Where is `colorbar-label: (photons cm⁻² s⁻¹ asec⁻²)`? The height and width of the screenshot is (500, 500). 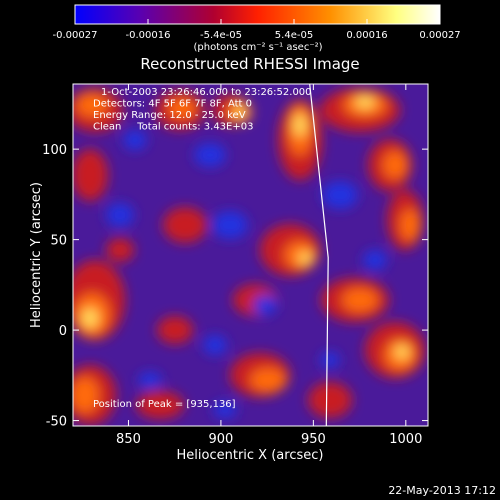
colorbar-label: (photons cm⁻² s⁻¹ asec⁻²) is located at coordinates (257, 47).